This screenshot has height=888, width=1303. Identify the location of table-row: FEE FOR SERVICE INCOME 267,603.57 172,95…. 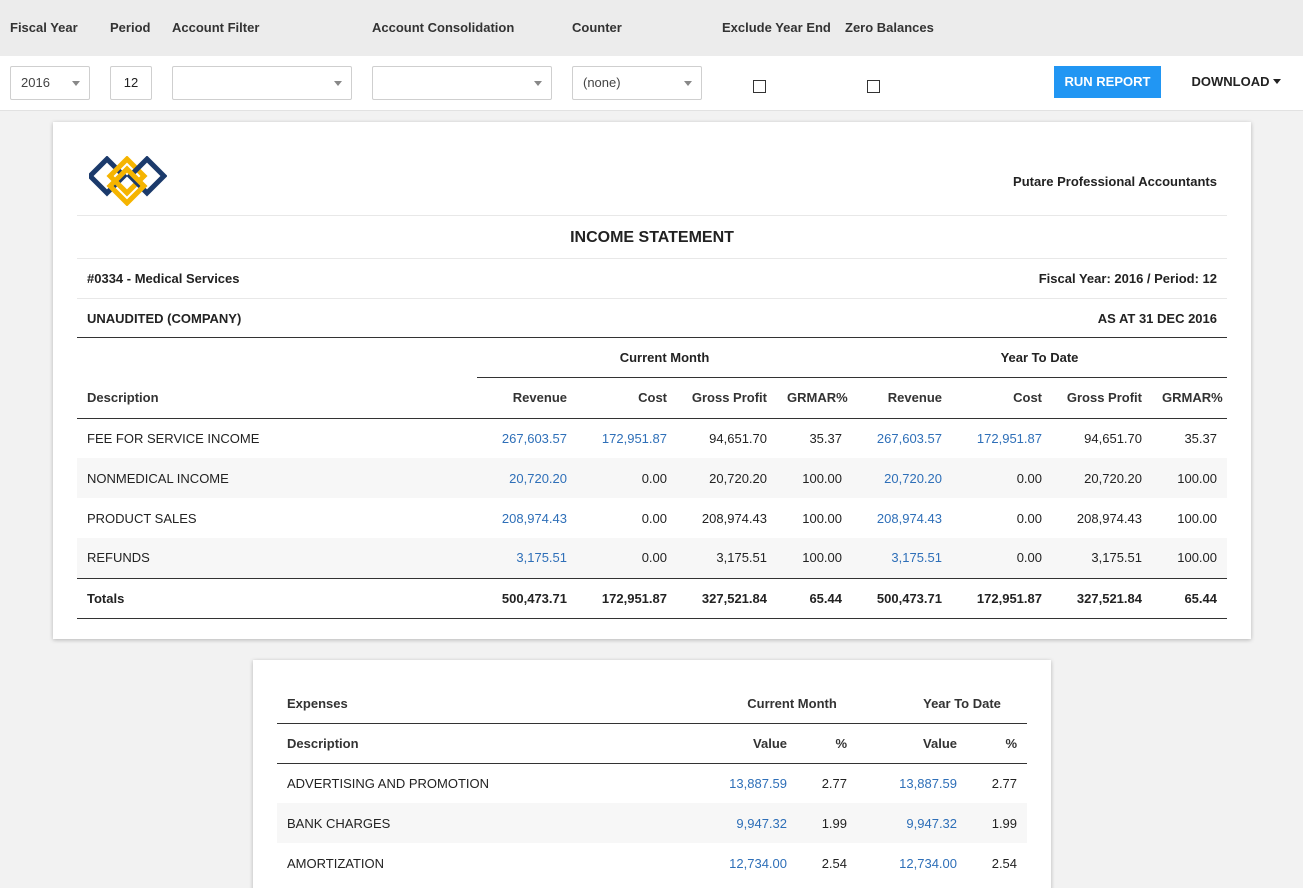
(652, 438).